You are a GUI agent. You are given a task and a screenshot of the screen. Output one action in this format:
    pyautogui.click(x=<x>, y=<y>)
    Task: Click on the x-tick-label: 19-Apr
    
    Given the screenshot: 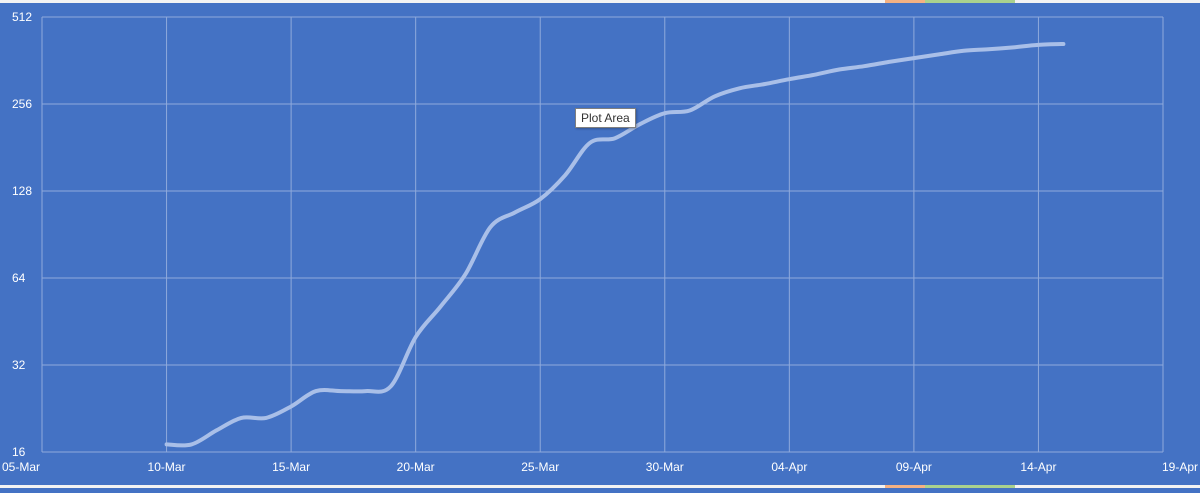 What is the action you would take?
    pyautogui.click(x=1180, y=467)
    